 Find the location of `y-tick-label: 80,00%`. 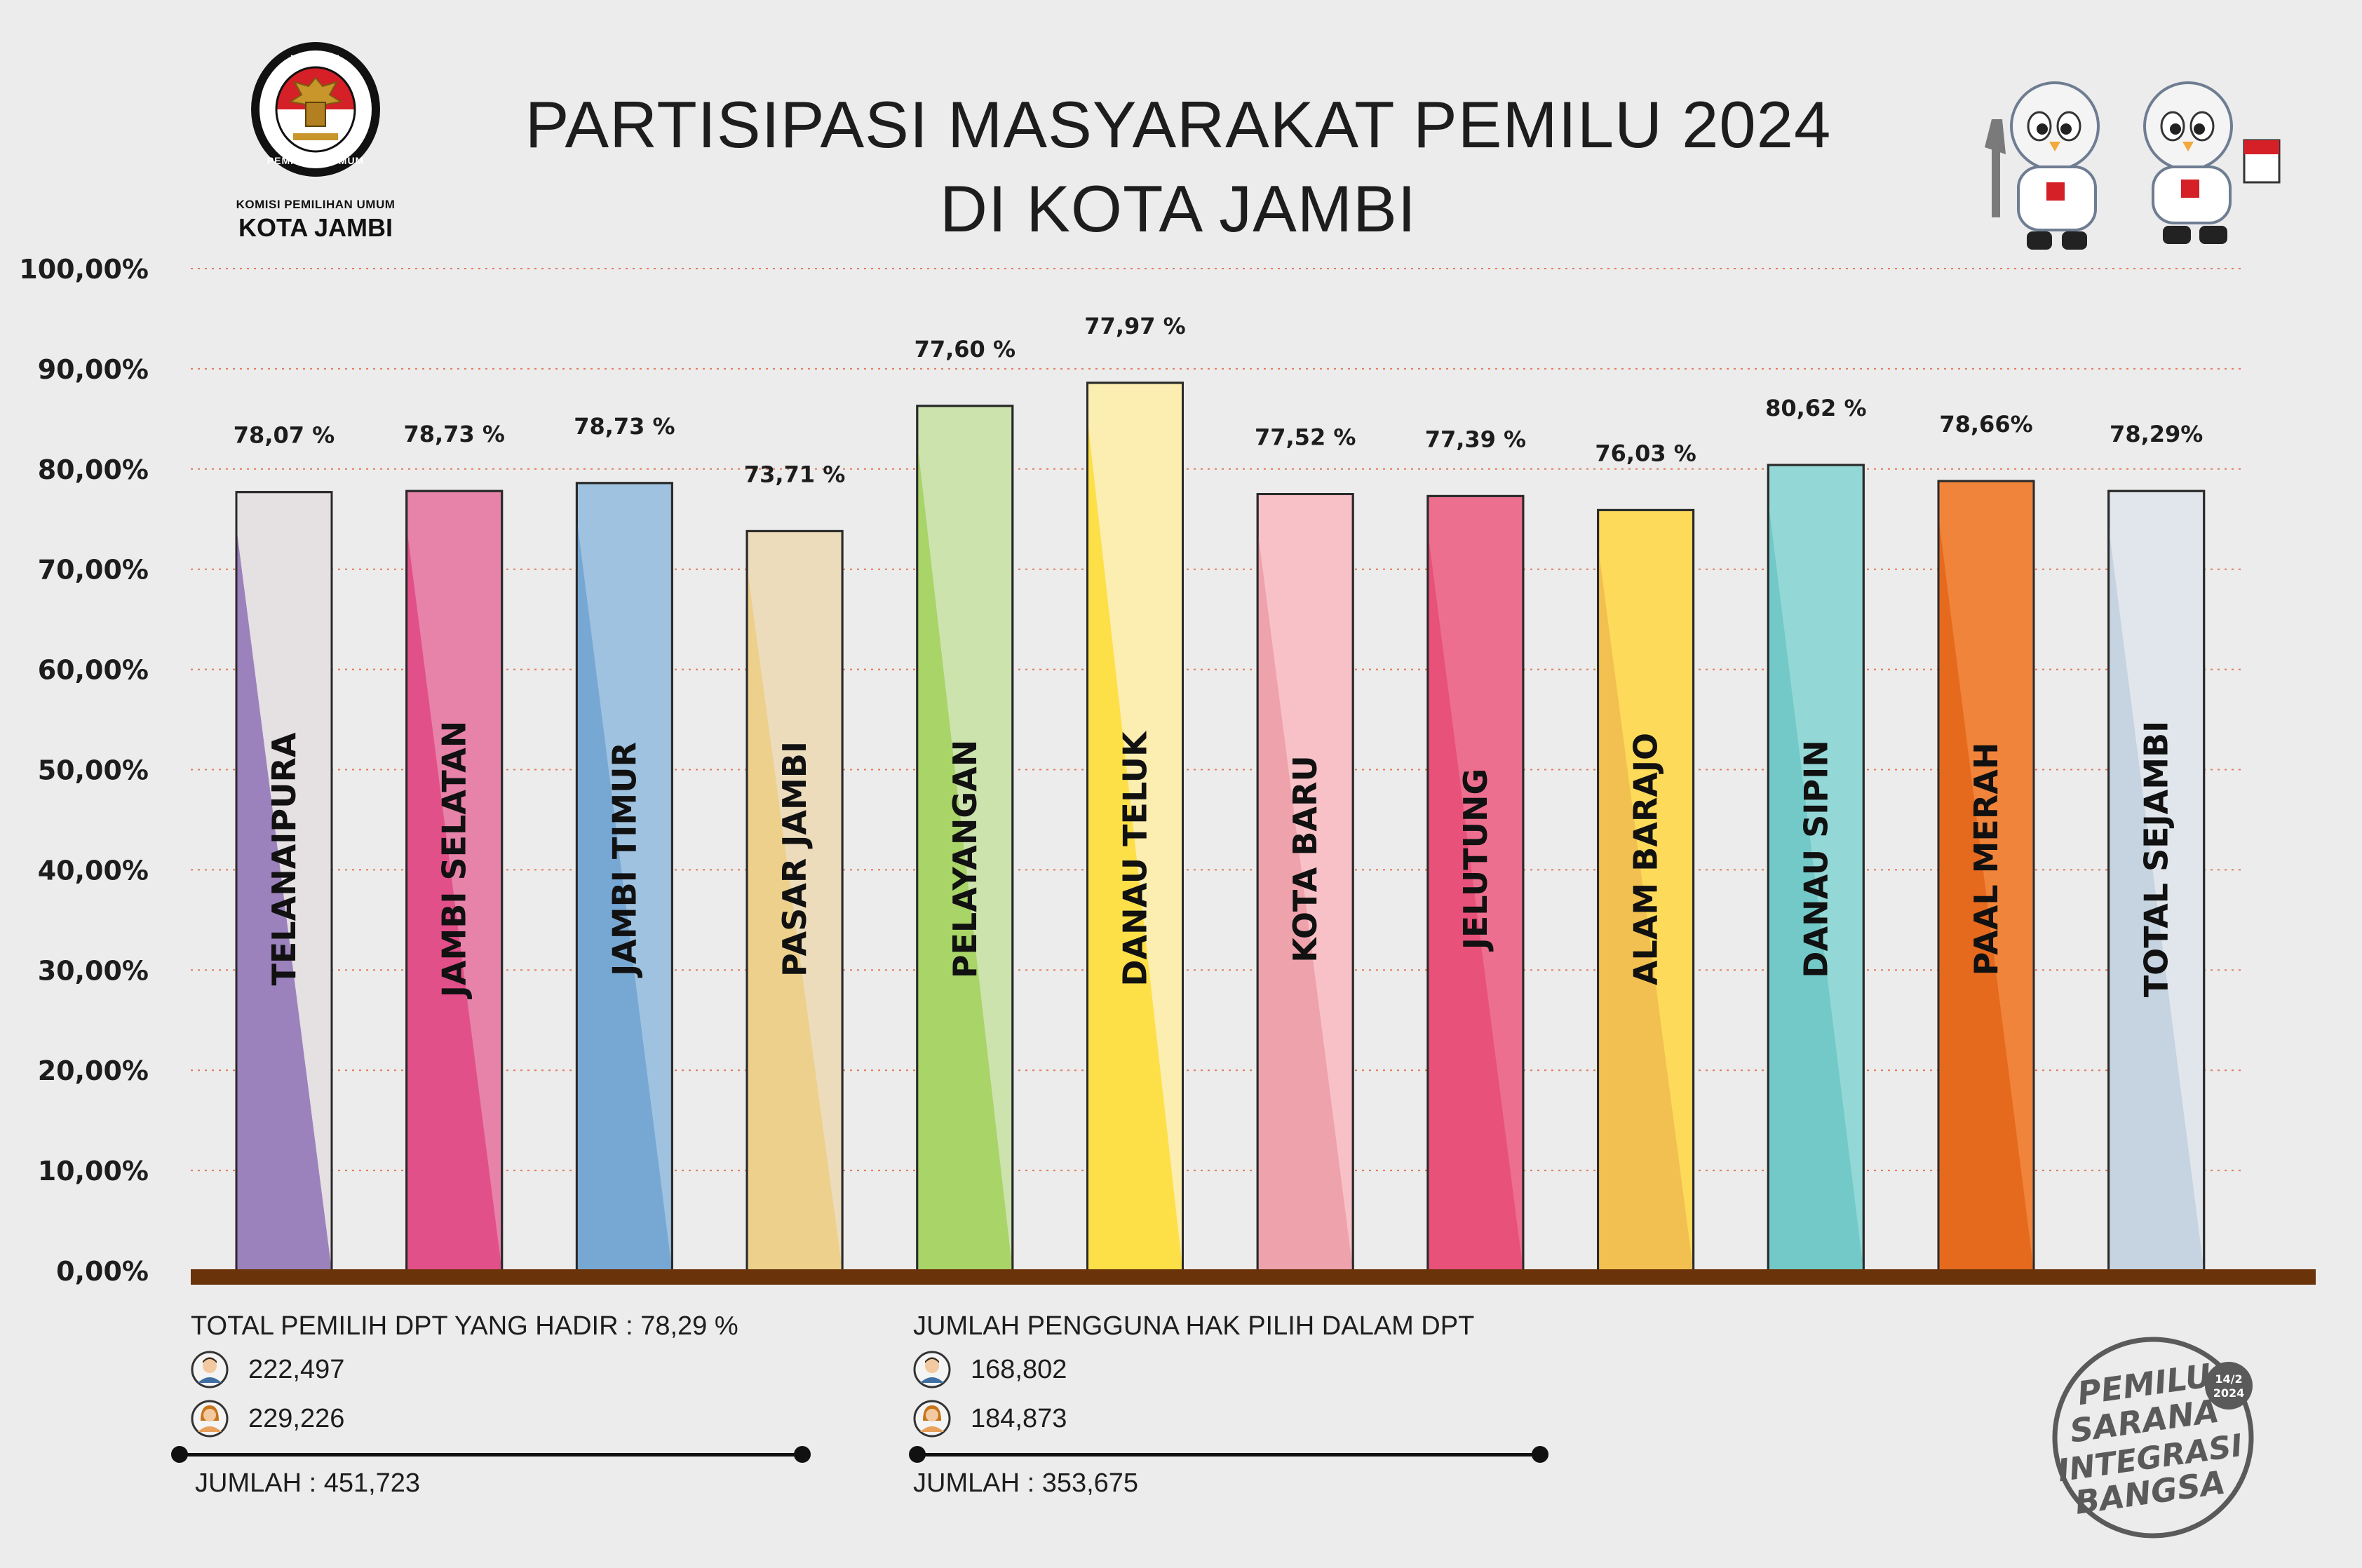

y-tick-label: 80,00% is located at coordinates (93, 469).